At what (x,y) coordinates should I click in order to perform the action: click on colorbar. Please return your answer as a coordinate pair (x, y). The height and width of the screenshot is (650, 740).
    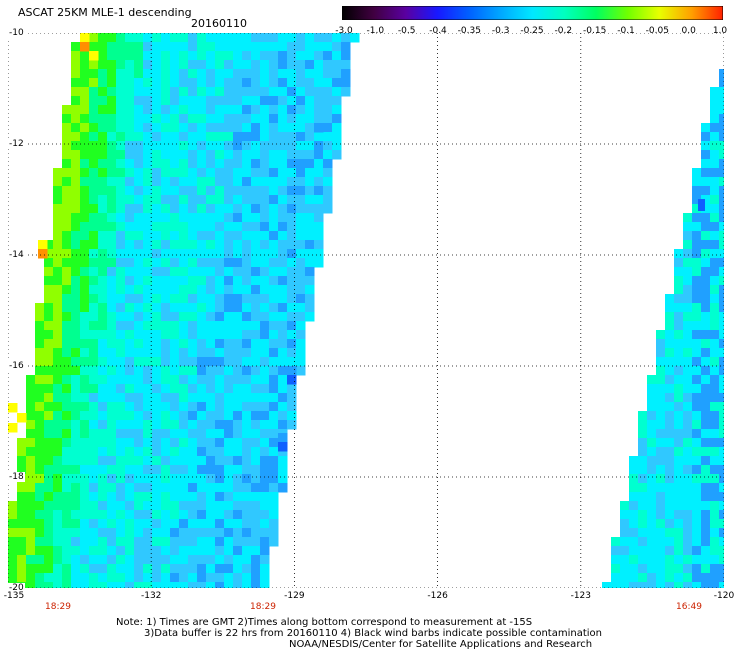
    Looking at the image, I should click on (532, 13).